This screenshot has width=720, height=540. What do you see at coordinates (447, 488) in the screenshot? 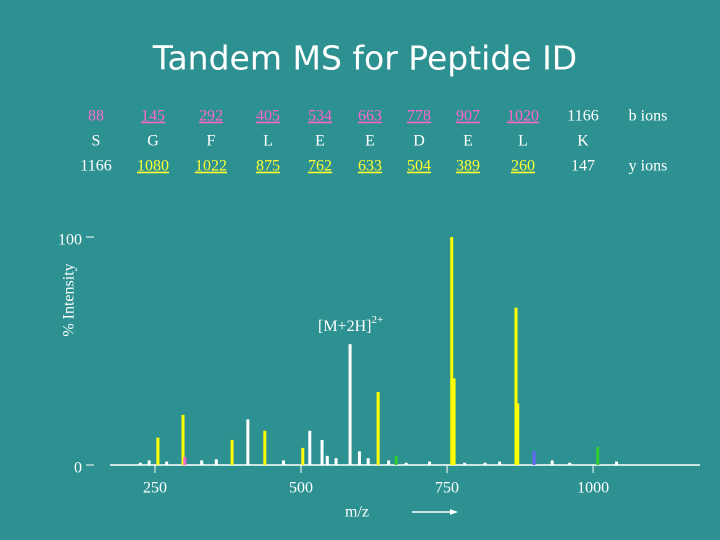
I see `x-tick-label: 750` at bounding box center [447, 488].